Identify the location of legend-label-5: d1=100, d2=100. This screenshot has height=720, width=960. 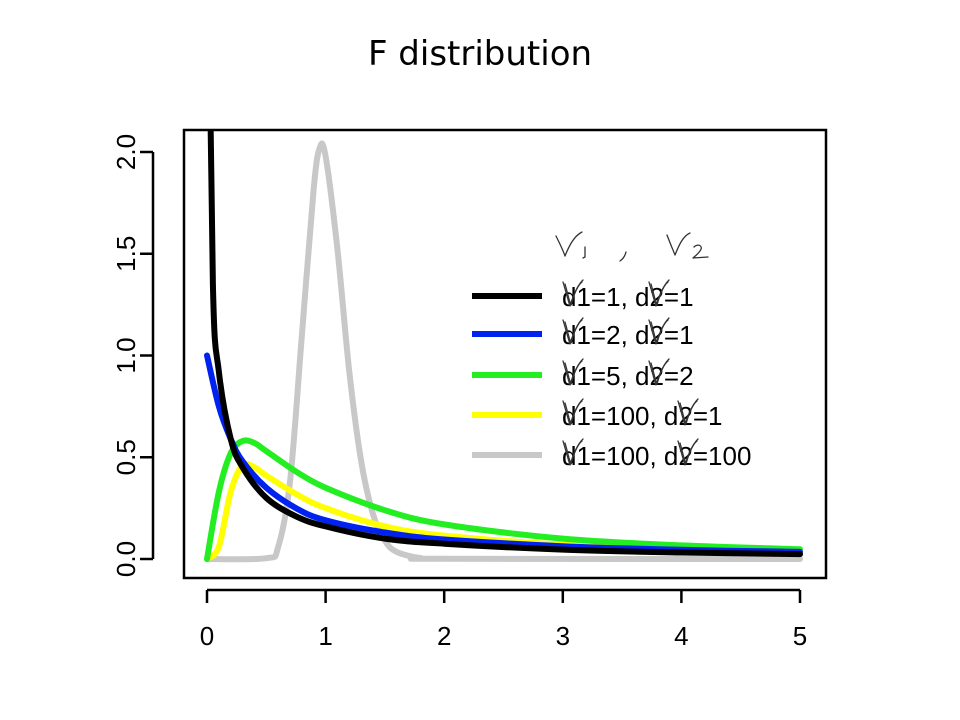
(656, 456).